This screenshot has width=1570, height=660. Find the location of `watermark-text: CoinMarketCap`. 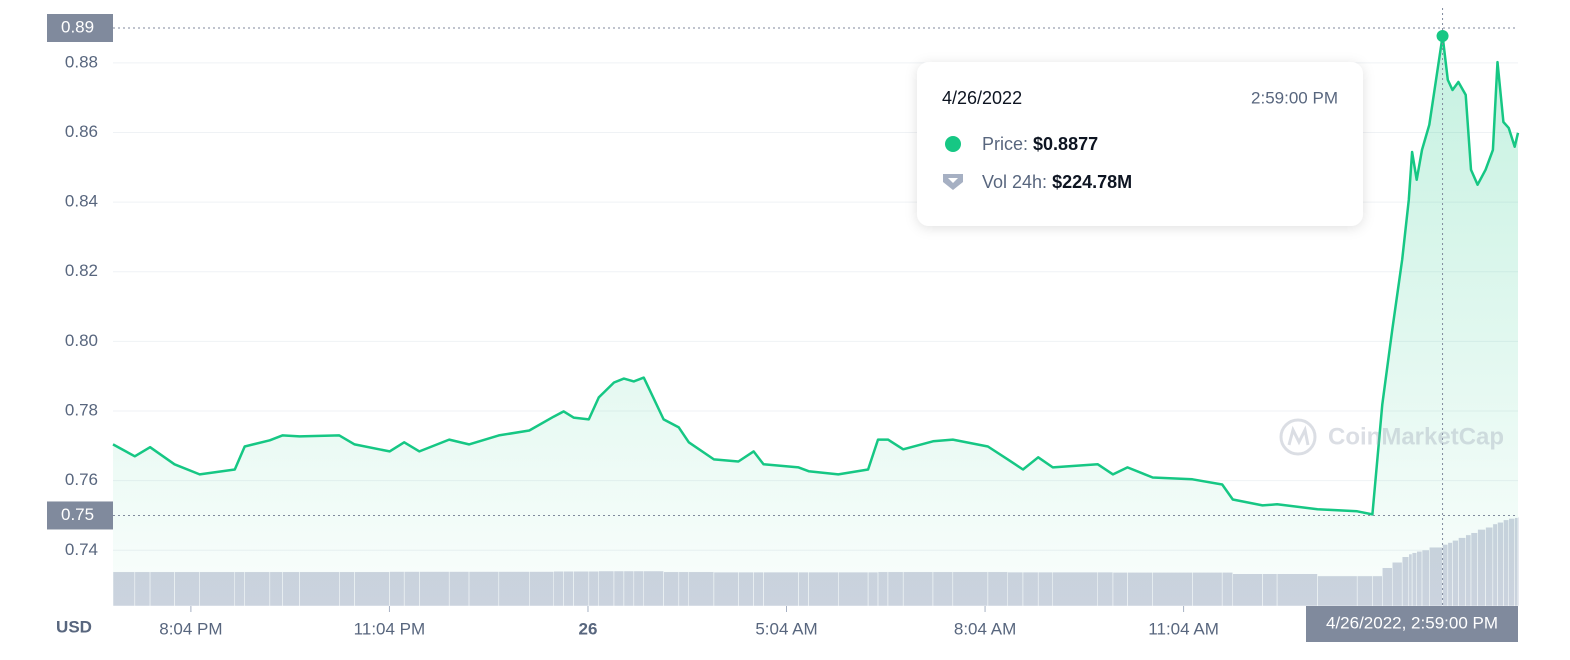

watermark-text: CoinMarketCap is located at coordinates (1416, 436).